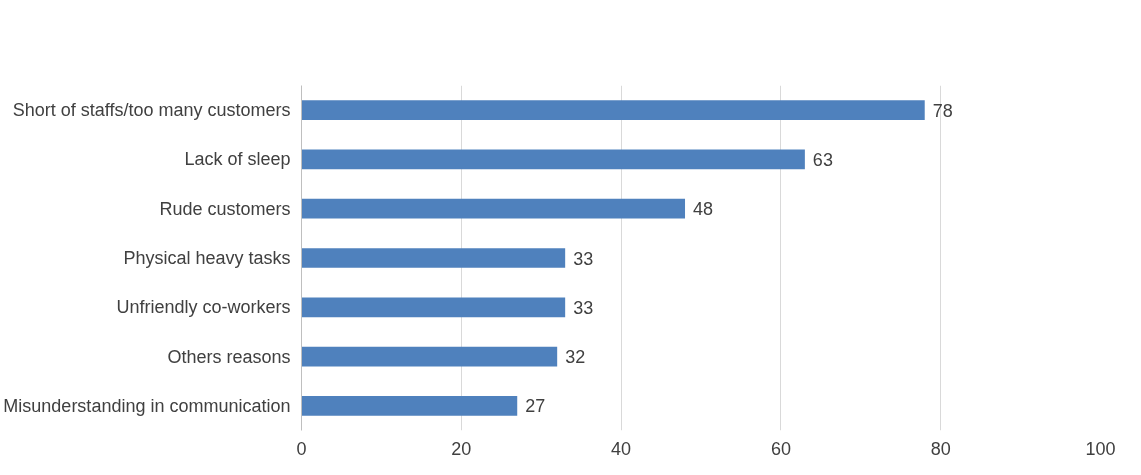 Image resolution: width=1141 pixels, height=475 pixels. What do you see at coordinates (301, 448) in the screenshot?
I see `x-tick-label: 0` at bounding box center [301, 448].